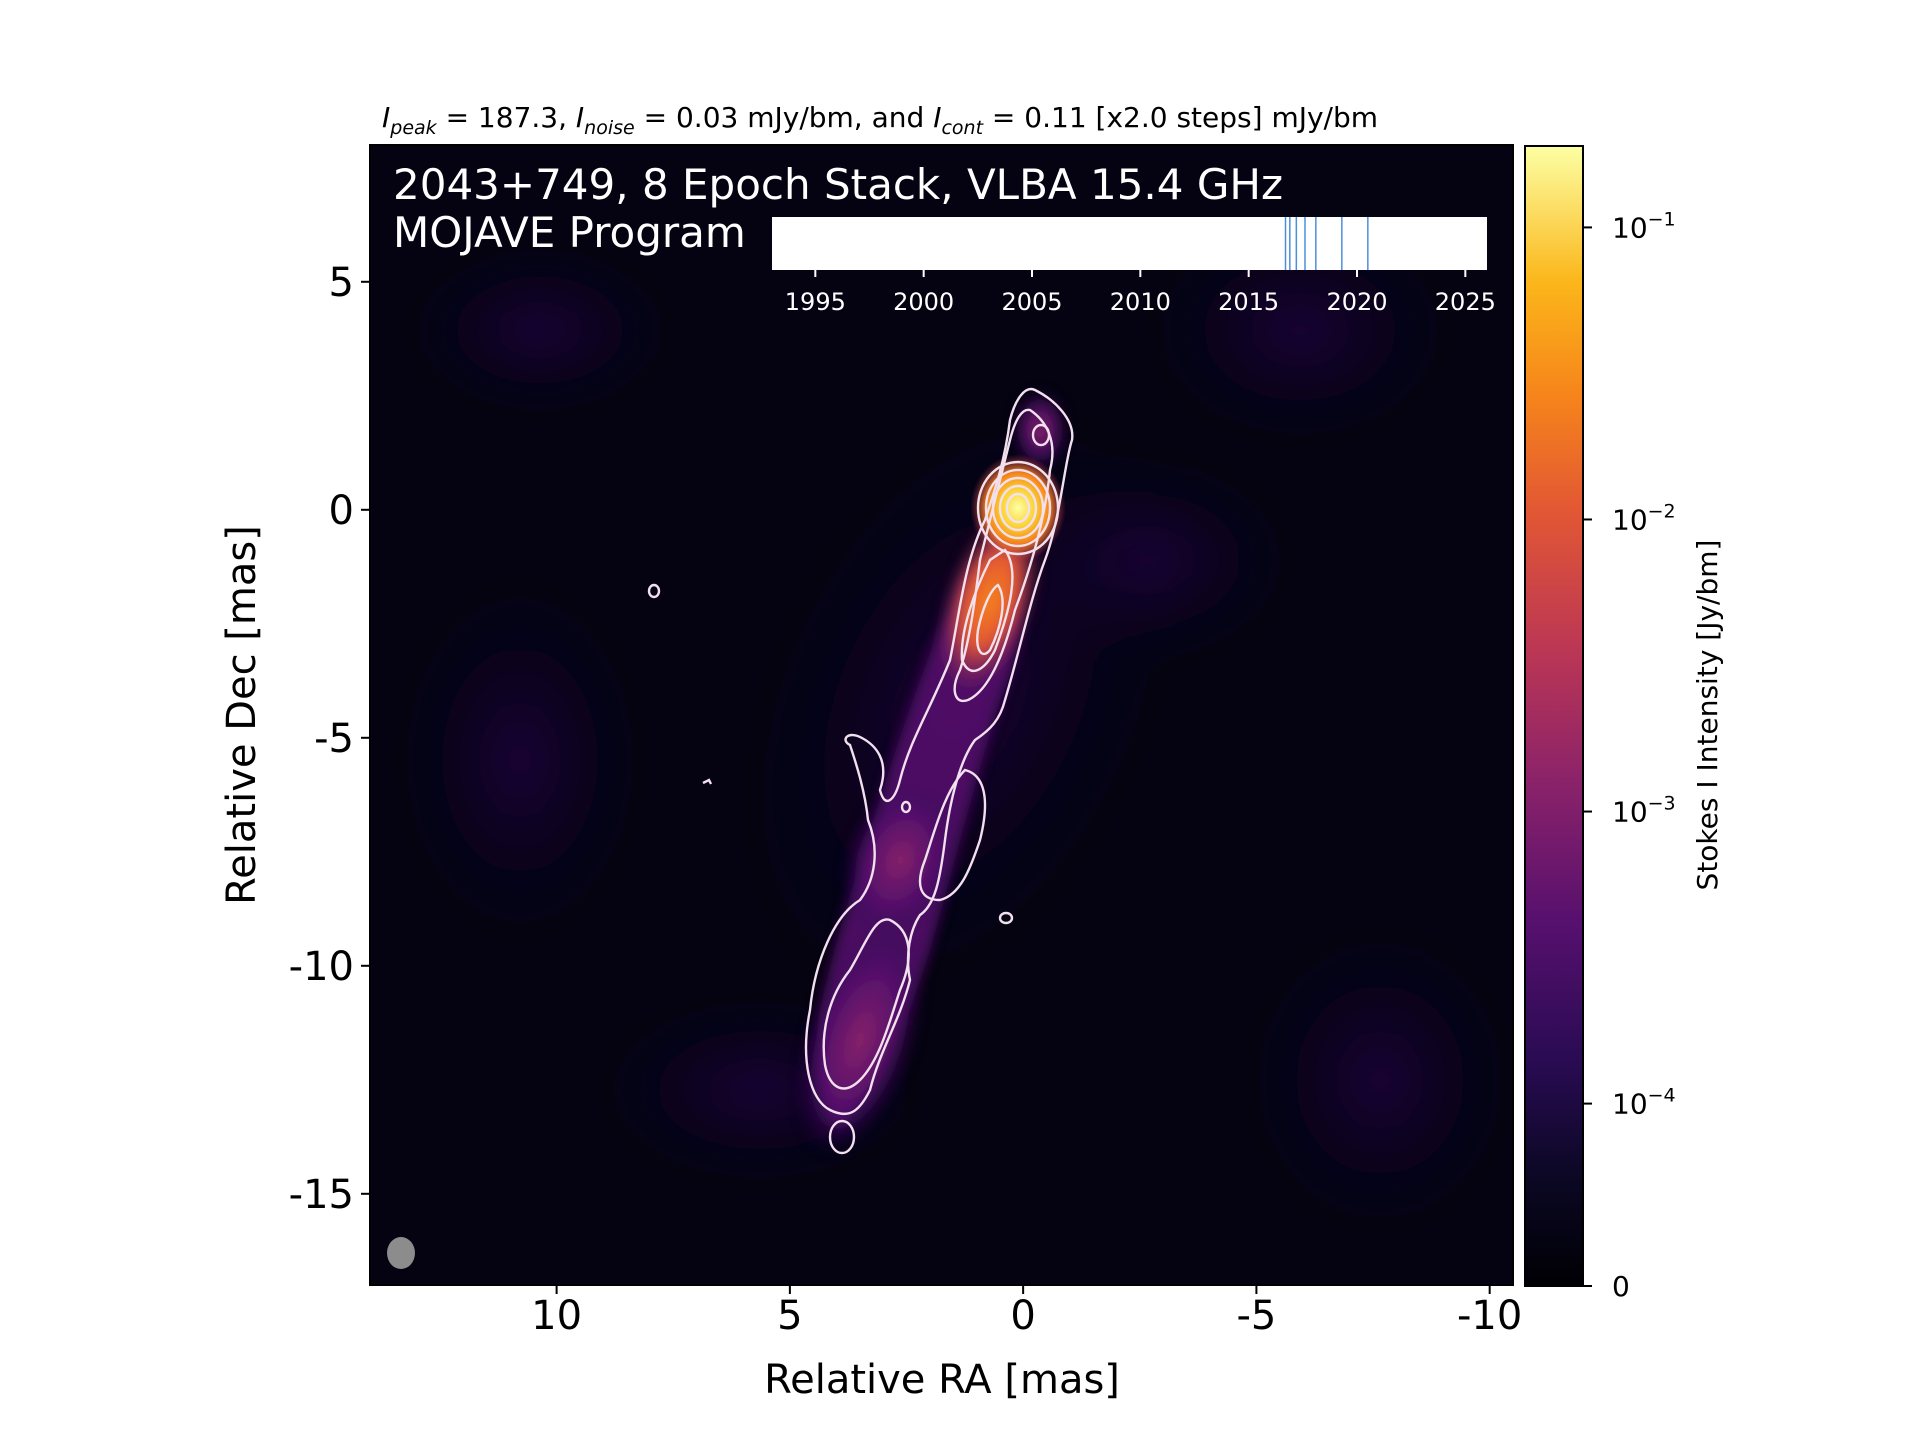  What do you see at coordinates (1554, 716) in the screenshot?
I see `colorbar-gradient` at bounding box center [1554, 716].